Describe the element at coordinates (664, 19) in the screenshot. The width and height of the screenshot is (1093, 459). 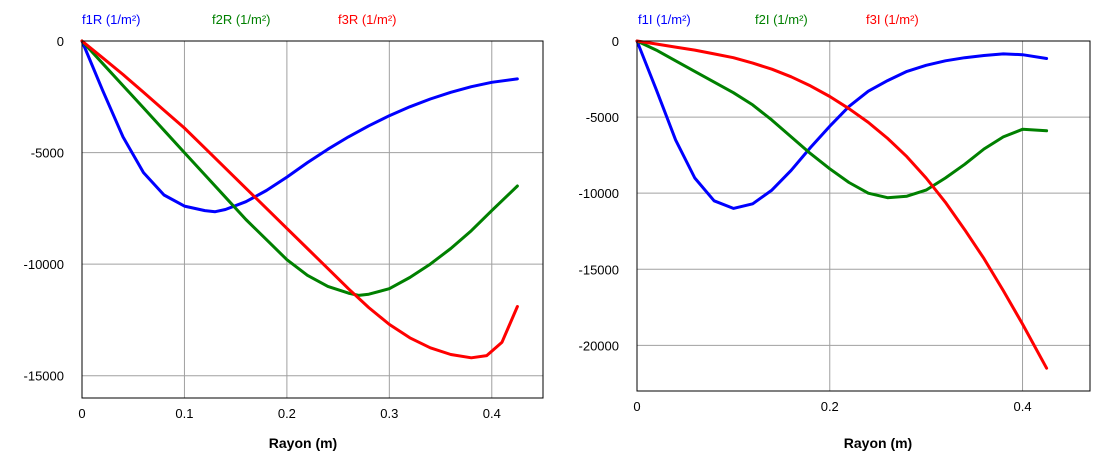
I see `legend-entry: f1I (1/m²)` at that location.